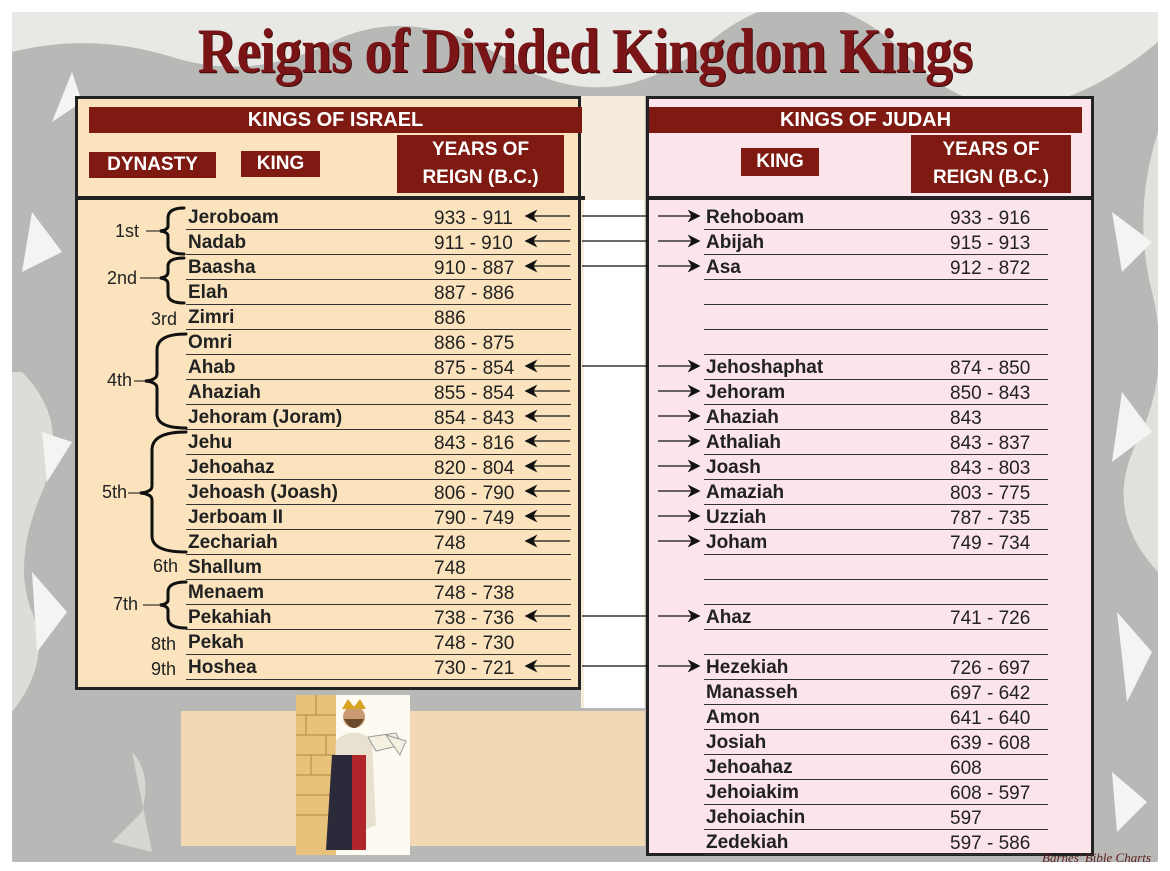 Image resolution: width=1170 pixels, height=871 pixels. What do you see at coordinates (733, 467) in the screenshot?
I see `judah-king-name: Joash` at bounding box center [733, 467].